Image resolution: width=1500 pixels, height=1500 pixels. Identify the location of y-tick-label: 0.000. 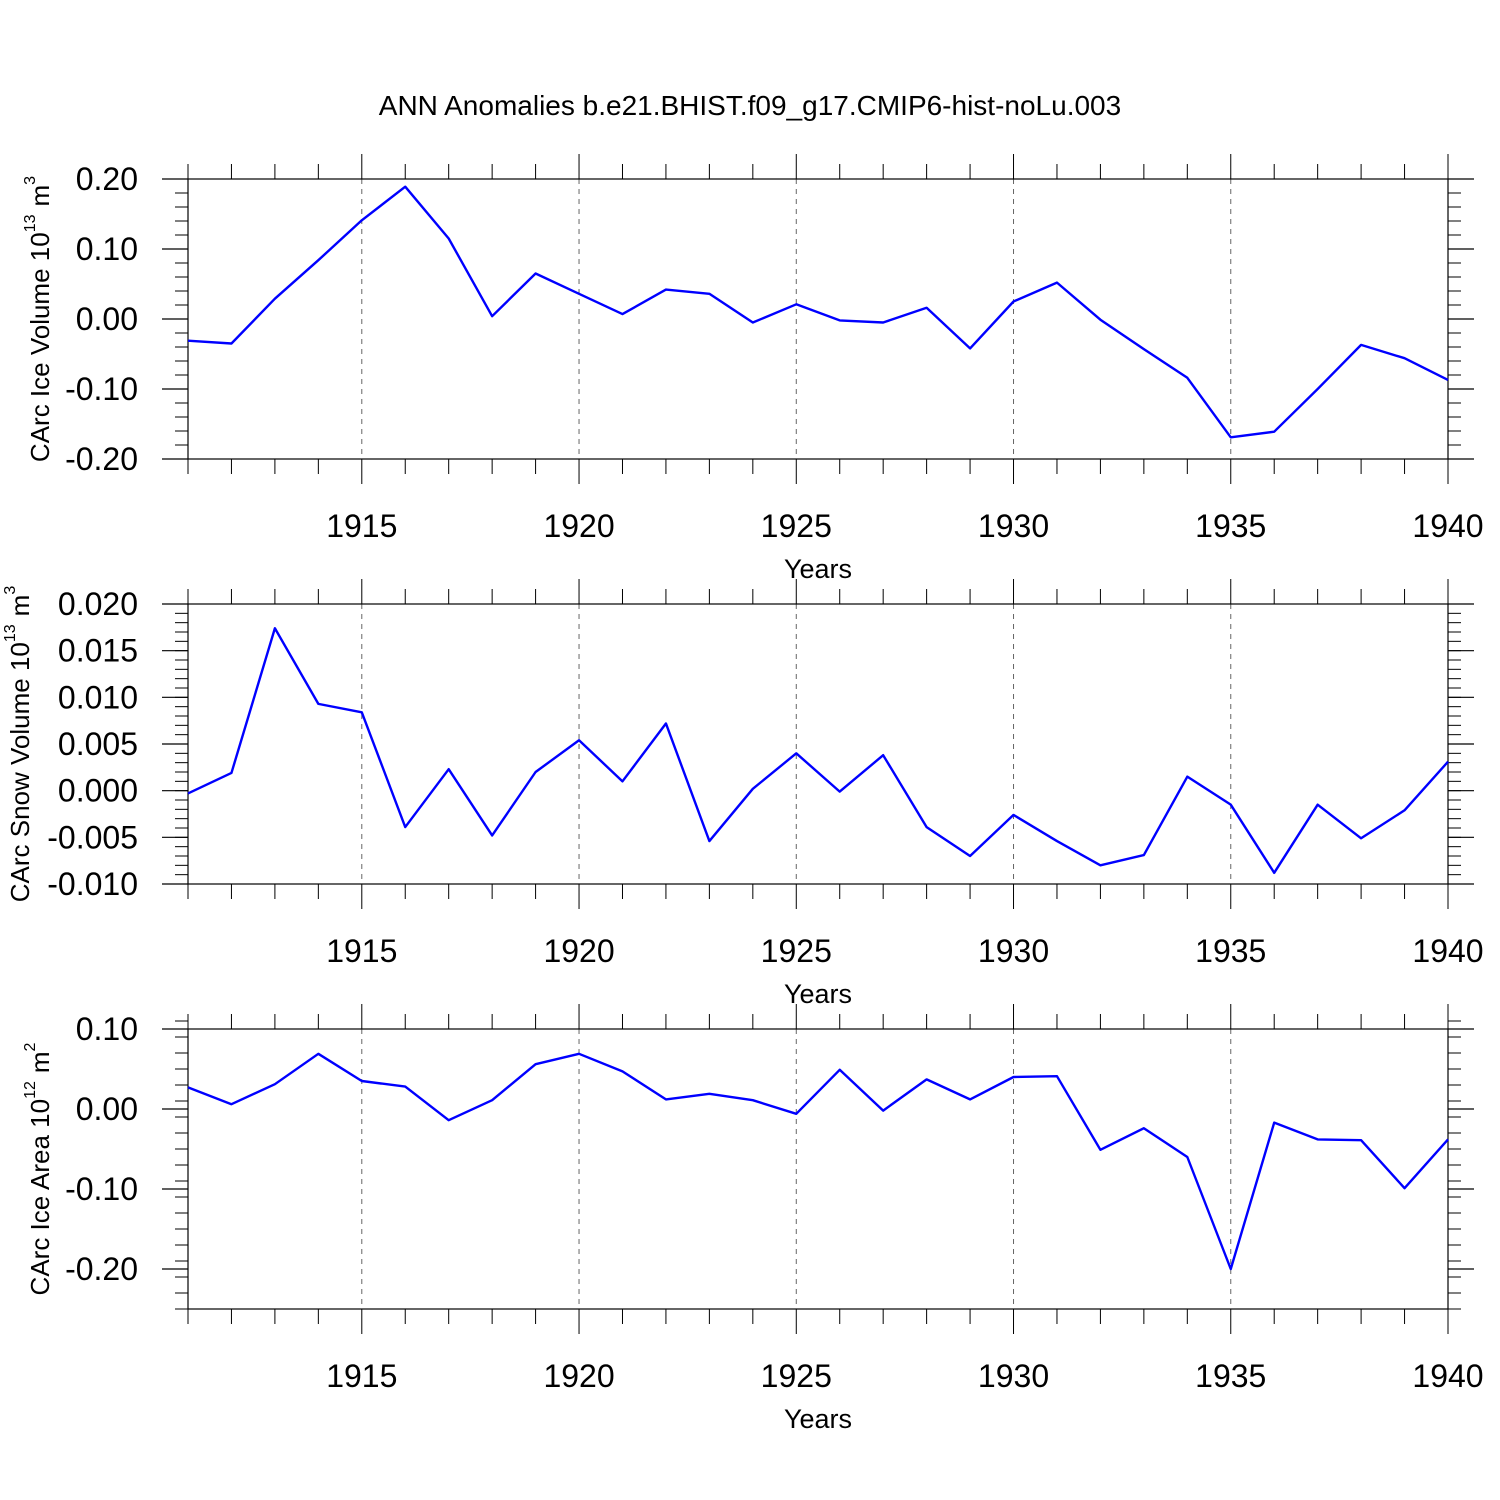
(98, 791).